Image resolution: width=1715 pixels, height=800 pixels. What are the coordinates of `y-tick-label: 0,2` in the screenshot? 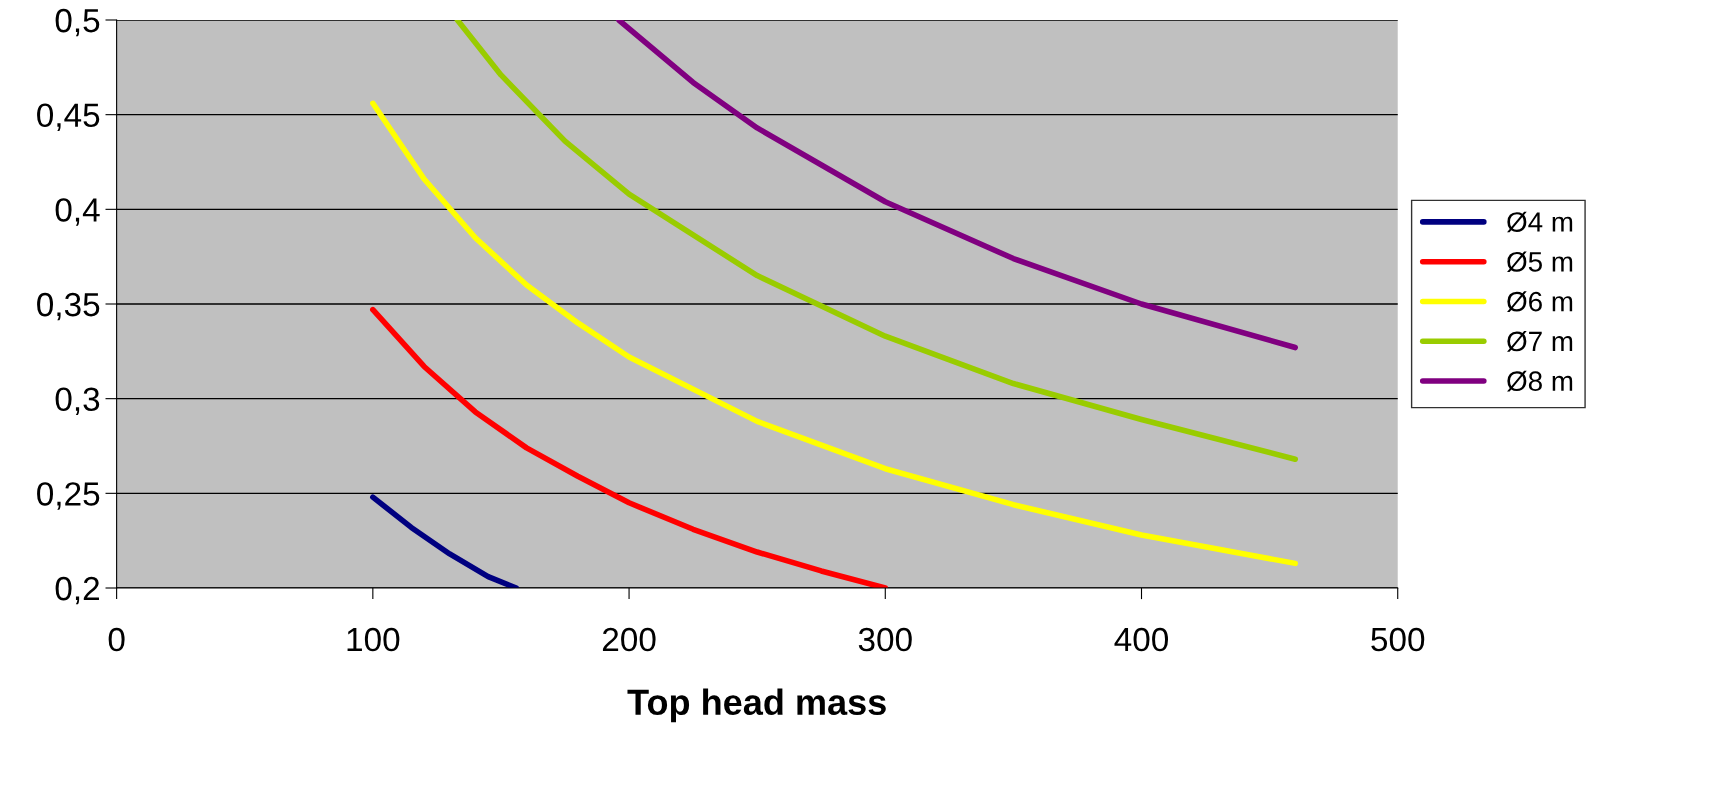 It's located at (77, 590).